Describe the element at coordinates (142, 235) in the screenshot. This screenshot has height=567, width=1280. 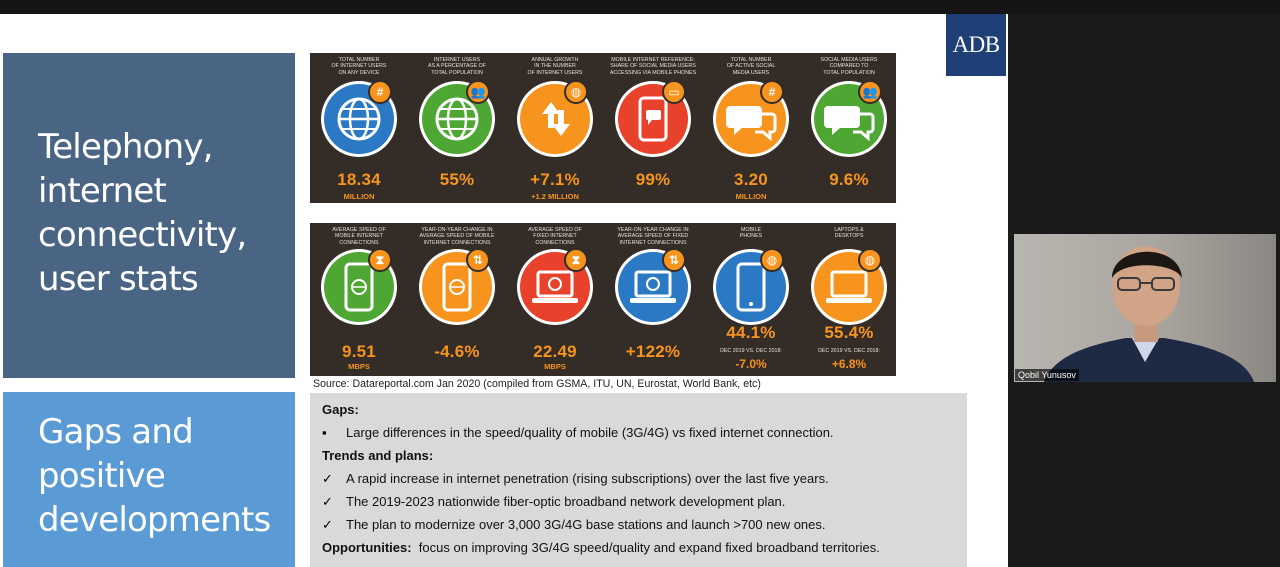
I see `panel-telephony-line: connectivity,` at that location.